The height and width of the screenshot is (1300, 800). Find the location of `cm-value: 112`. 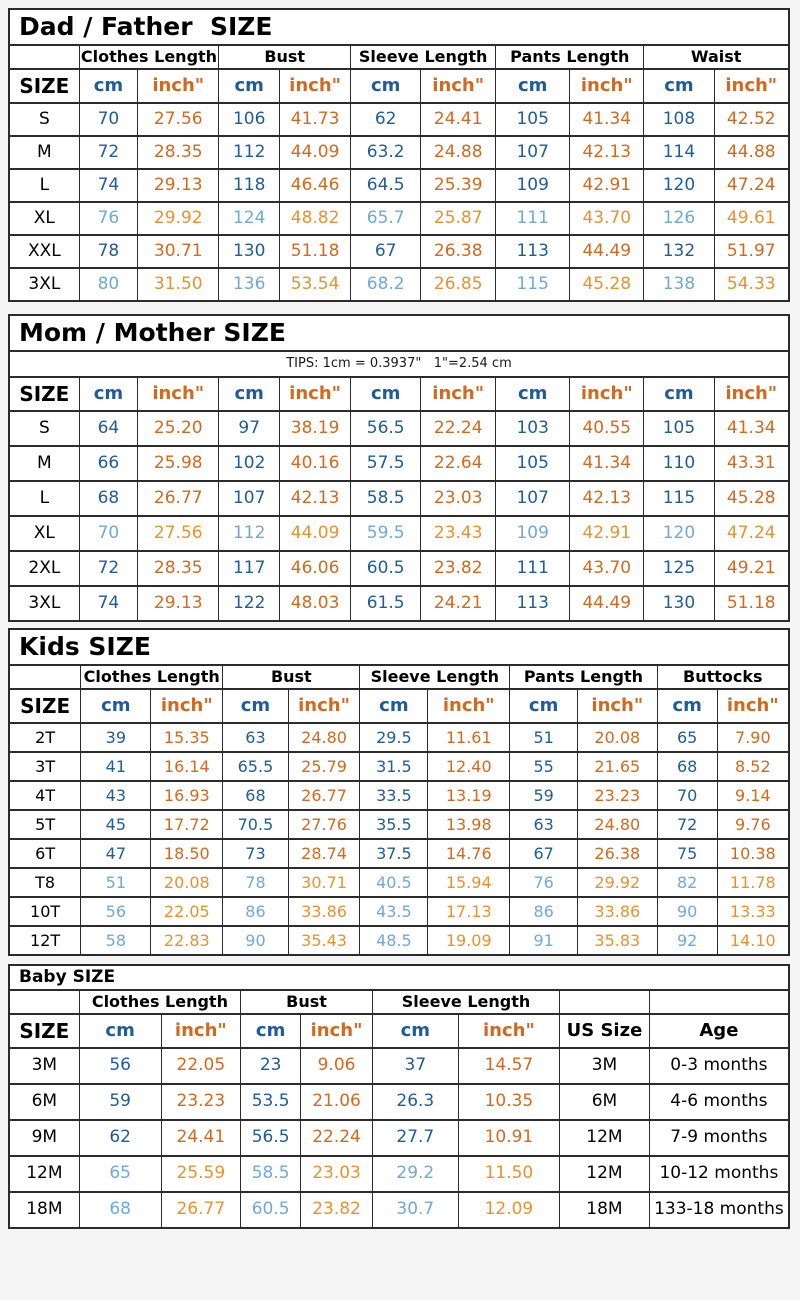

cm-value: 112 is located at coordinates (249, 533).